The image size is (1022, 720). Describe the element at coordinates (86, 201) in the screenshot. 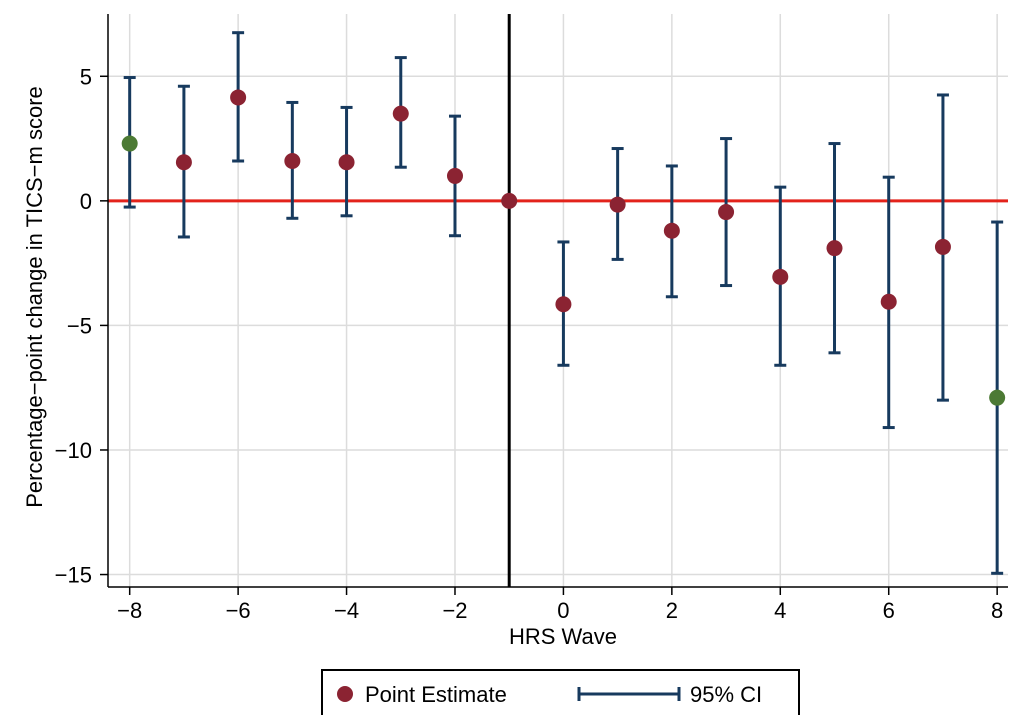

I see `y-tick-label-1: 0` at that location.